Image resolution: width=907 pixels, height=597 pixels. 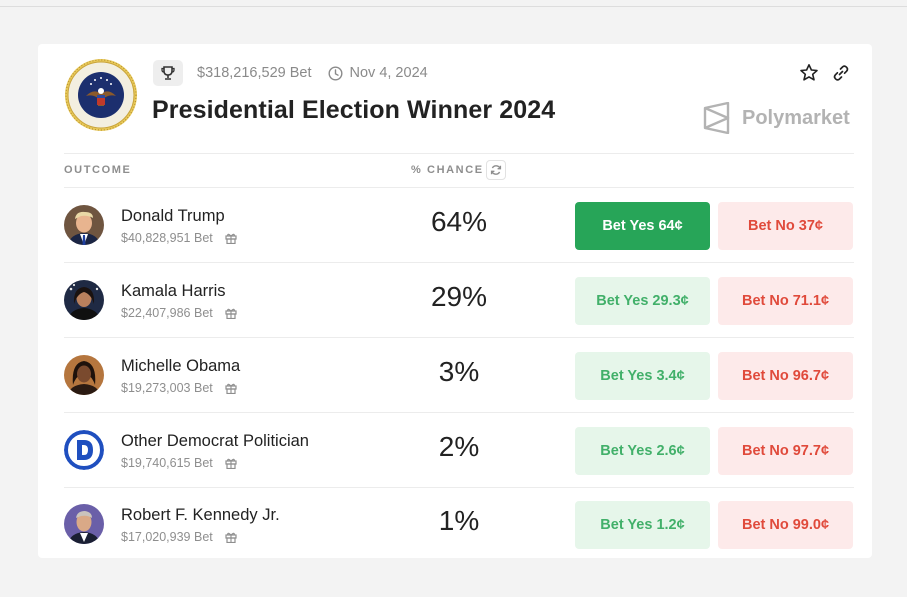 I want to click on democrat-logo, so click(x=84, y=450).